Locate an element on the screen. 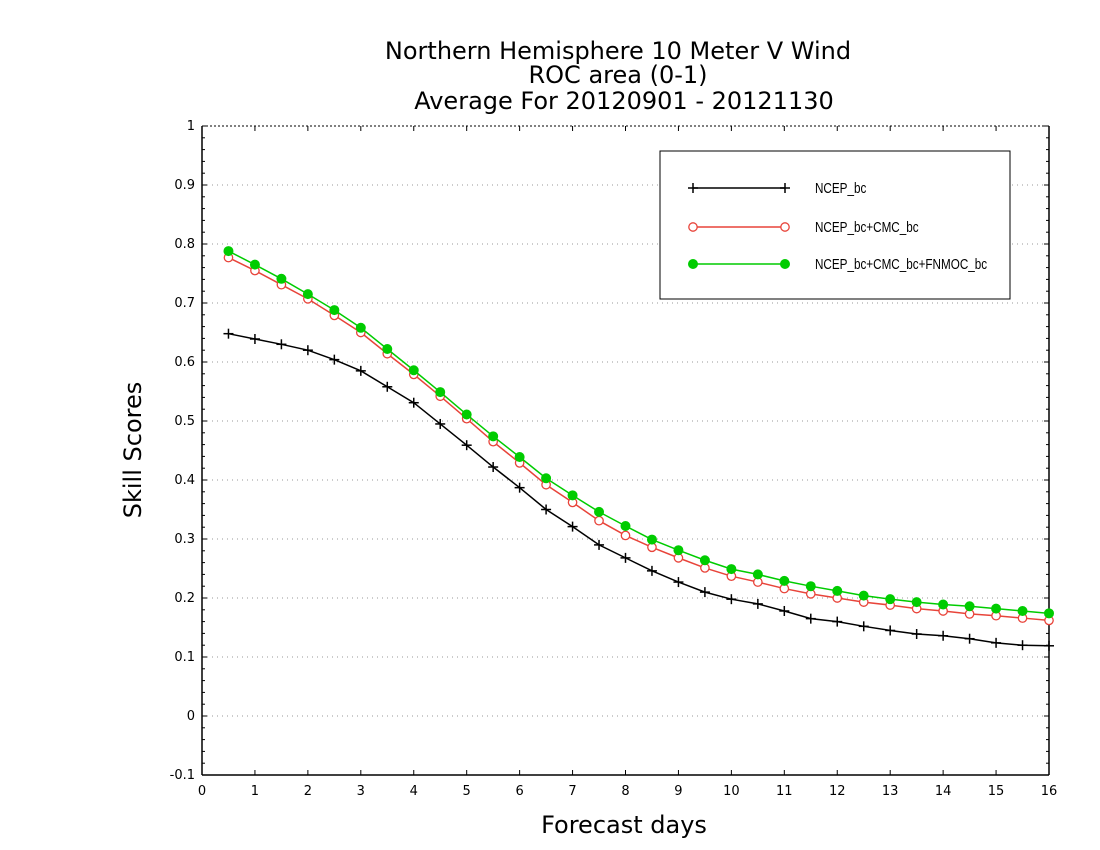 Image resolution: width=1100 pixels, height=850 pixels. legend-label: NCEP_bc is located at coordinates (841, 188).